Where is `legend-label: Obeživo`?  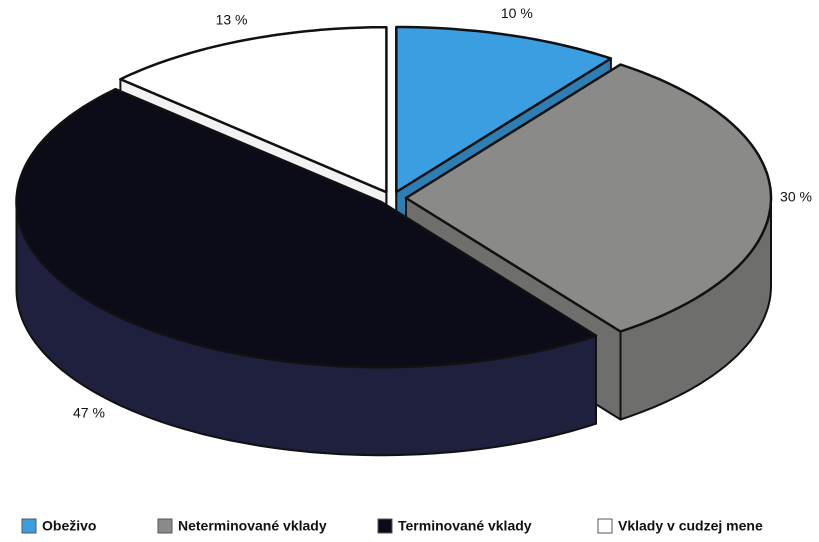
legend-label: Obeživo is located at coordinates (69, 526).